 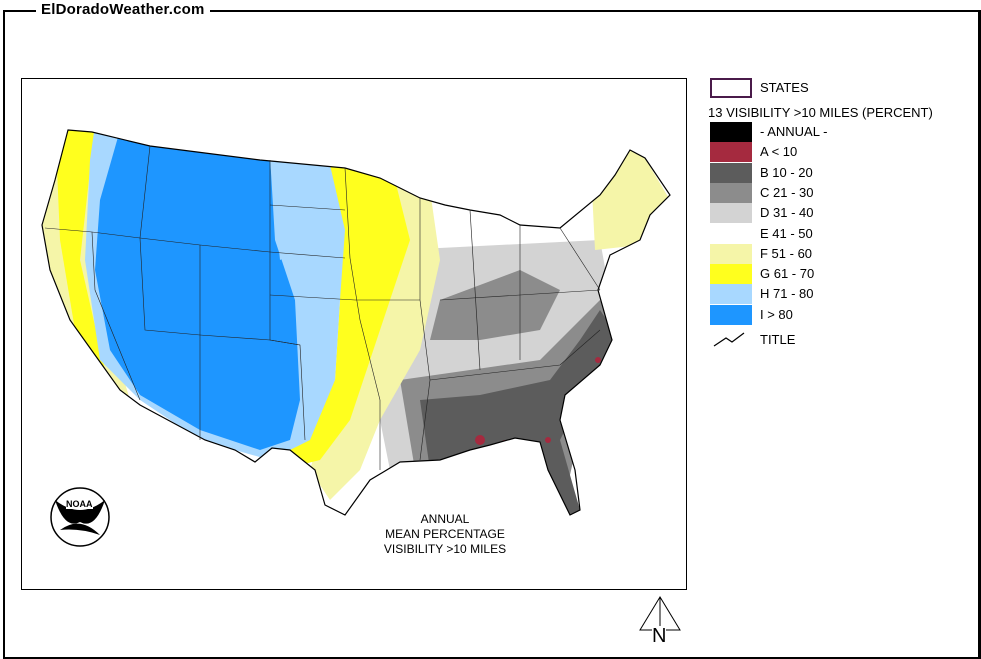 What do you see at coordinates (787, 274) in the screenshot?
I see `legend-label: G 61 - 70` at bounding box center [787, 274].